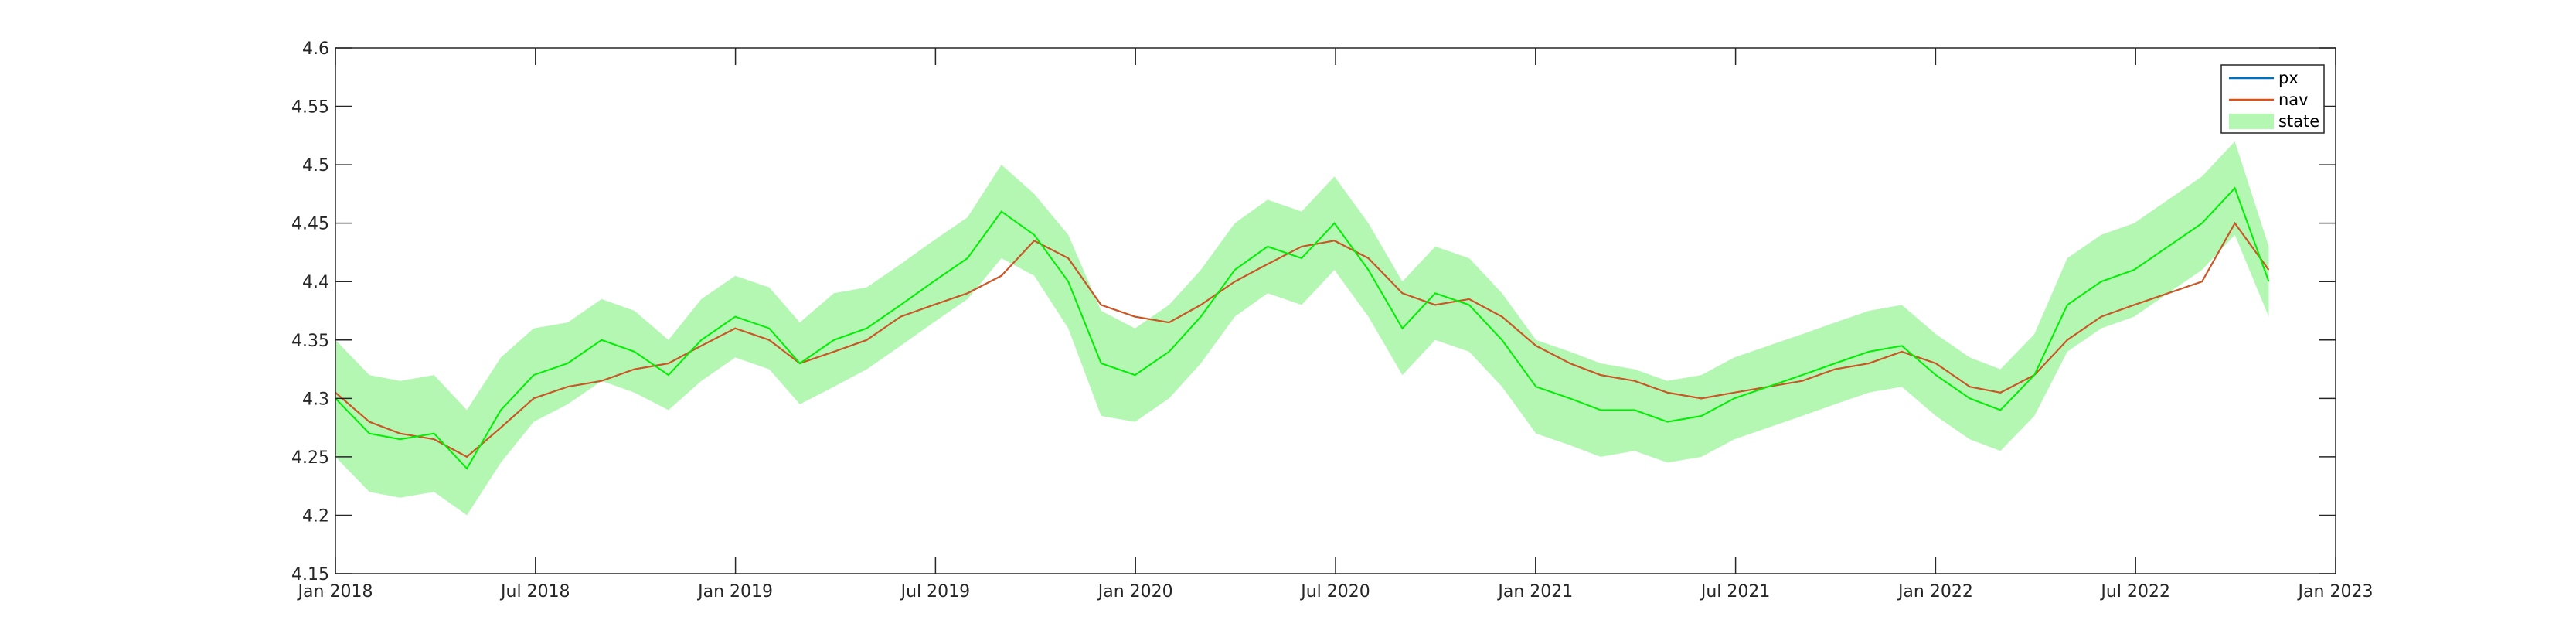 The image size is (2576, 644). I want to click on y-tick-label: 4.4, so click(315, 282).